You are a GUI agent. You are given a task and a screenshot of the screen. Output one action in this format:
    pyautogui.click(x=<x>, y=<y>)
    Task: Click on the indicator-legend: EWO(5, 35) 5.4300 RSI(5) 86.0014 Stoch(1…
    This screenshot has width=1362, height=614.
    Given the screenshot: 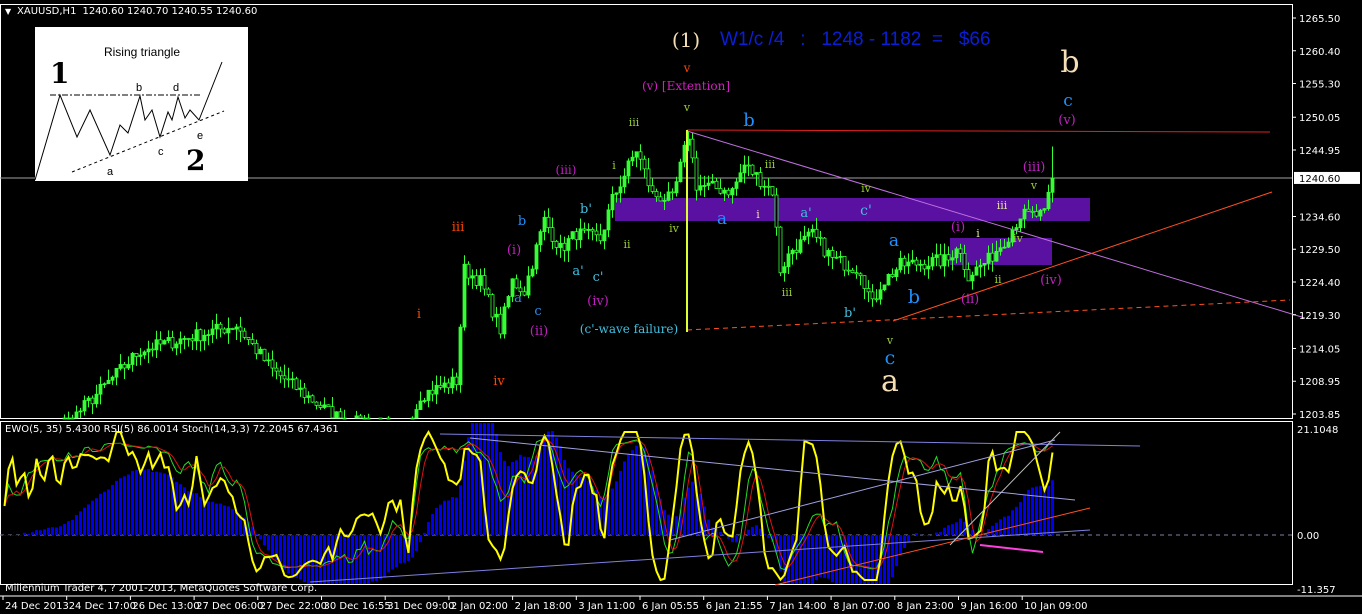 What is the action you would take?
    pyautogui.click(x=172, y=429)
    